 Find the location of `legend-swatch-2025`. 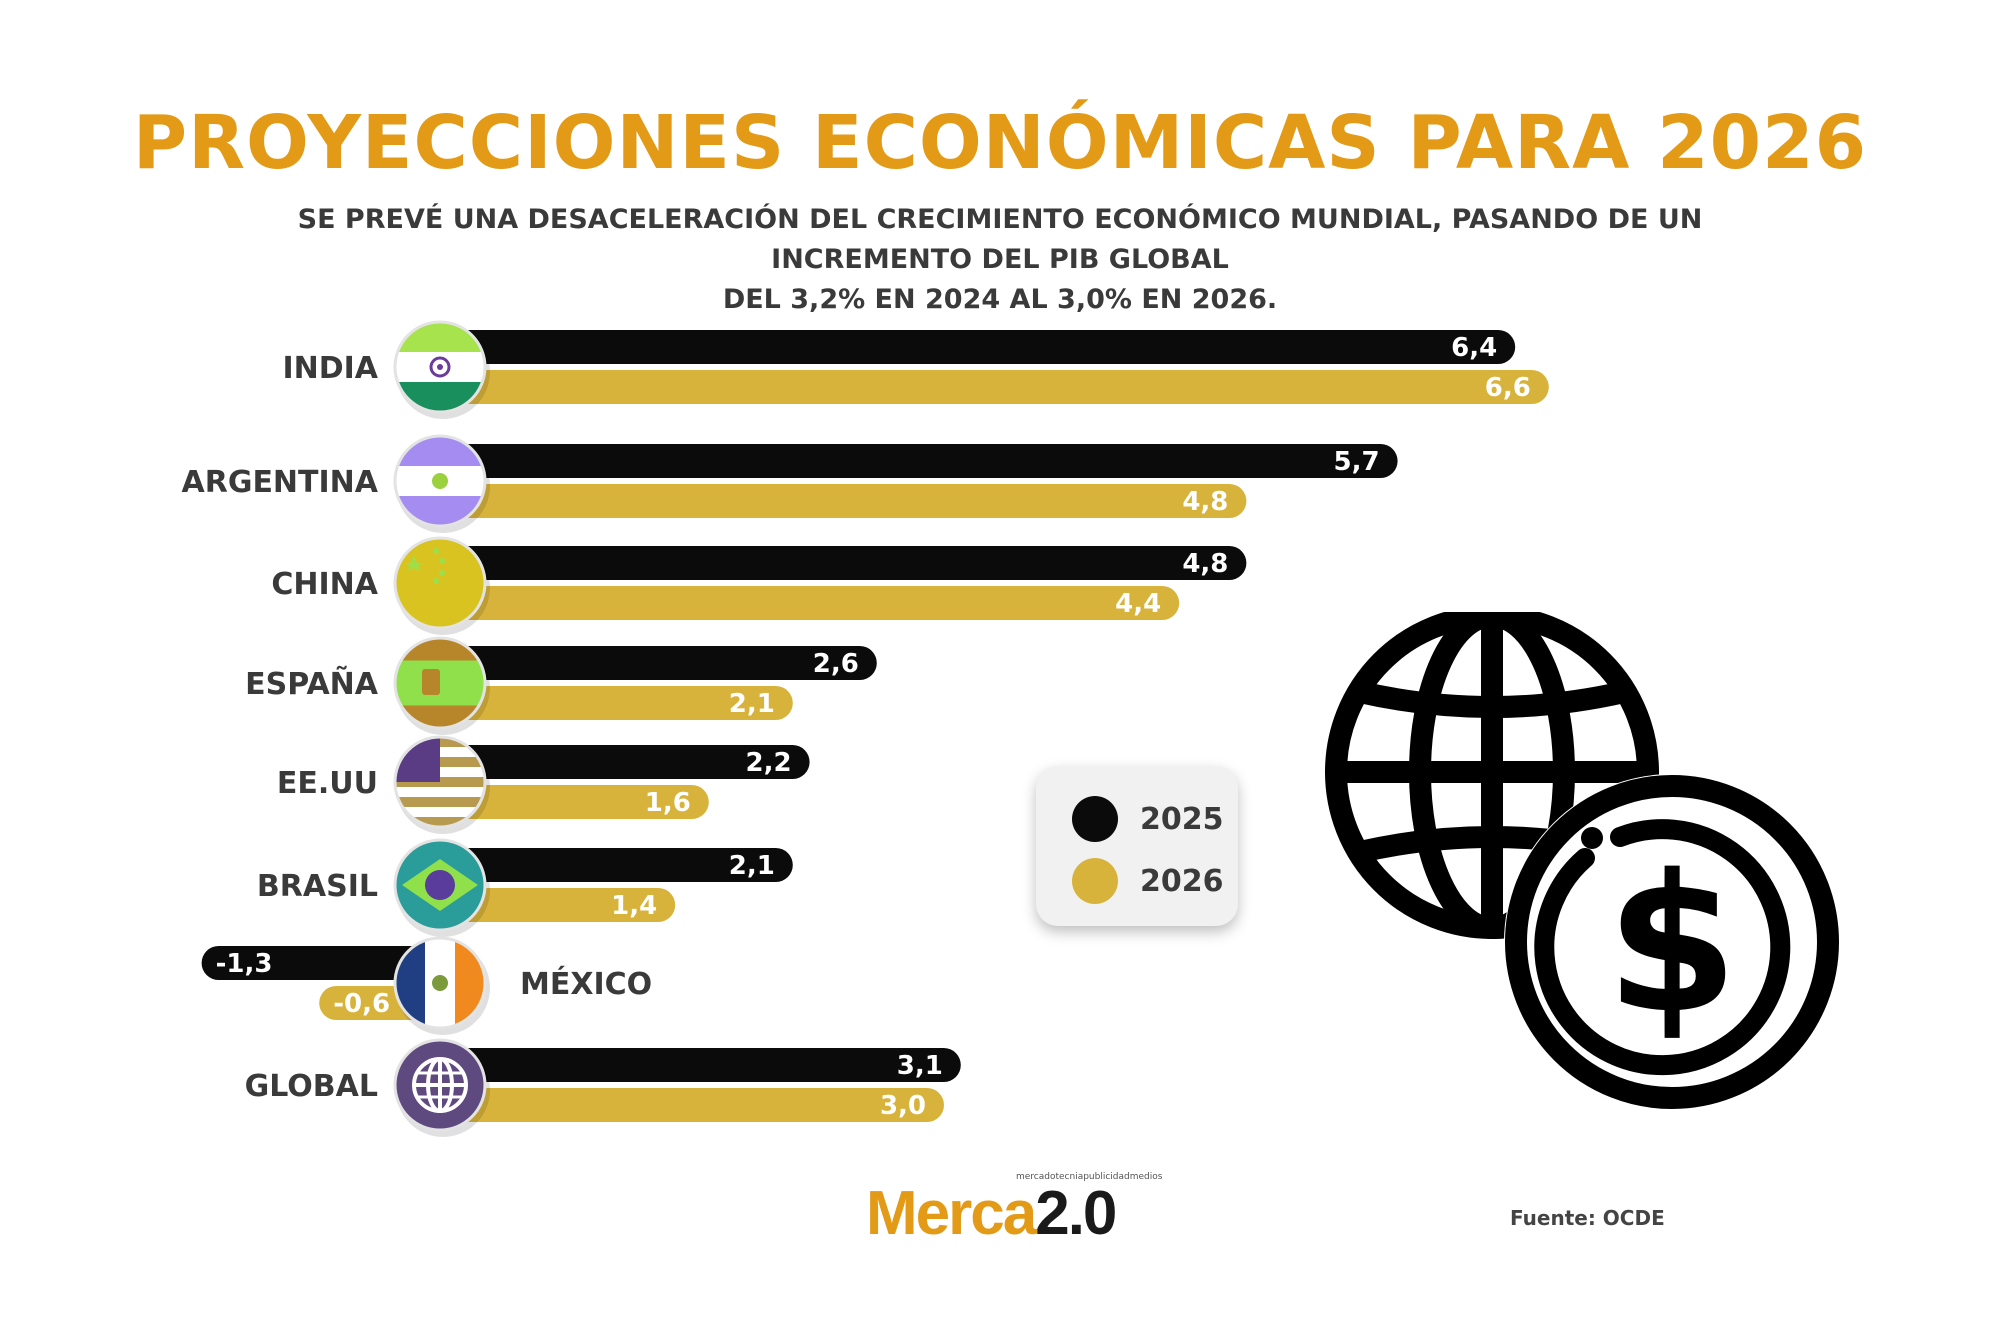

legend-swatch-2025 is located at coordinates (1095, 819).